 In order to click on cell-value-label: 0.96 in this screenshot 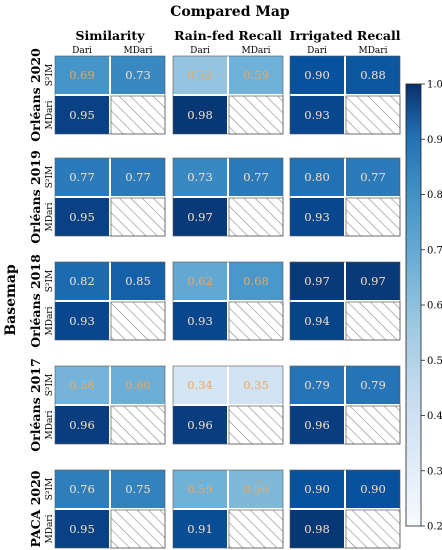, I will do `click(200, 425)`.